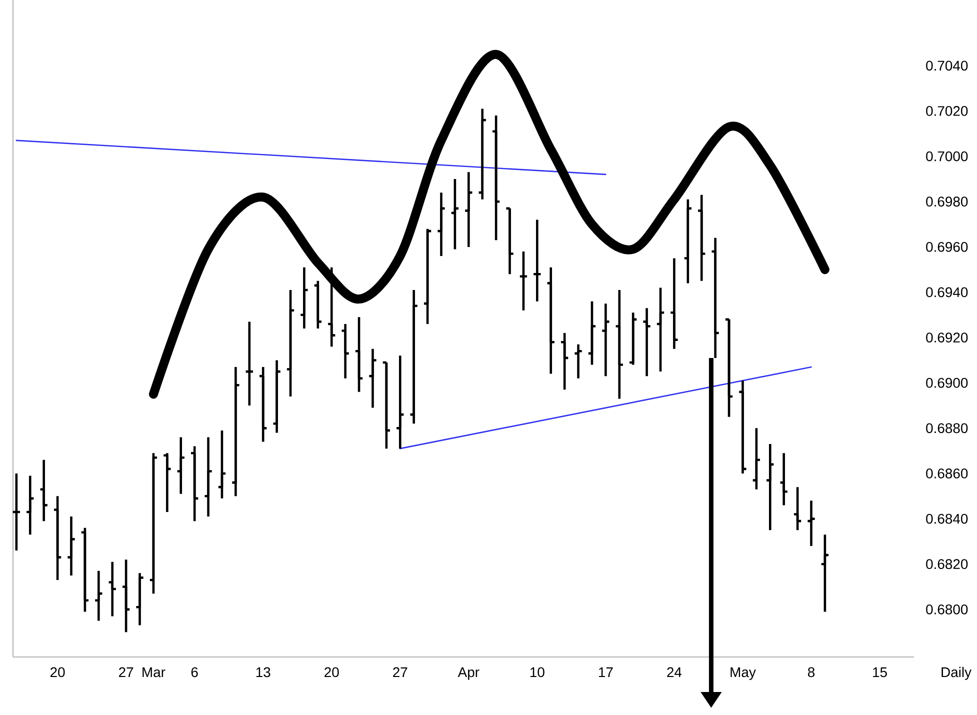 The image size is (977, 715). Describe the element at coordinates (469, 673) in the screenshot. I see `x-tick-label: Apr` at that location.